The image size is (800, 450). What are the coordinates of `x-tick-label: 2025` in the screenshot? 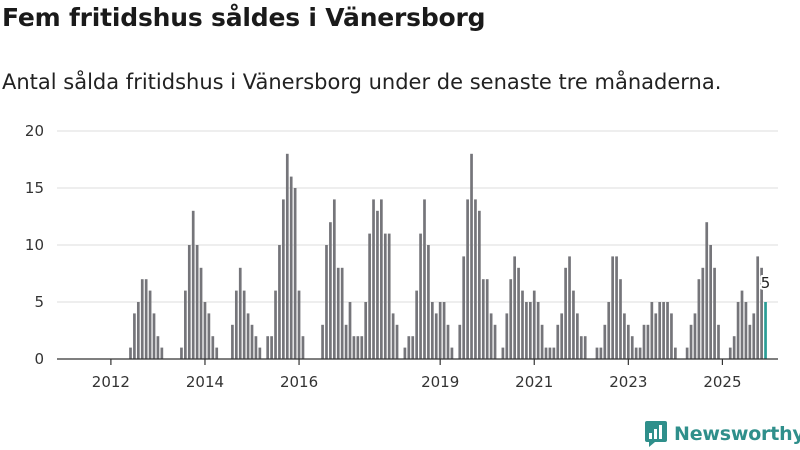 It's located at (722, 382).